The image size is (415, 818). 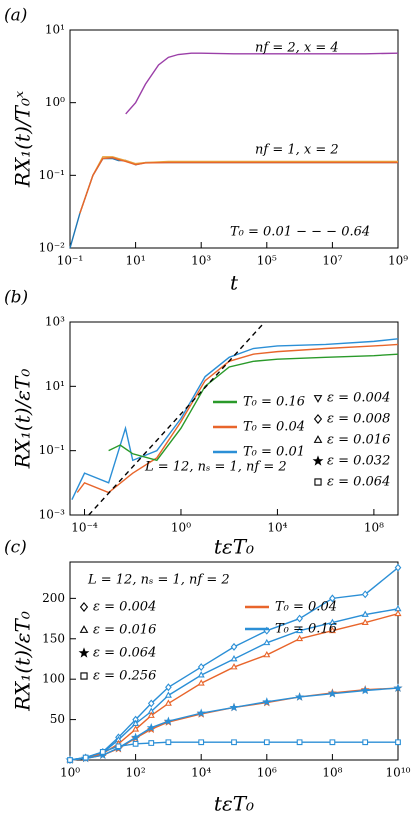 I want to click on y-axis-label: RX₁(t)/T₀ˣ, so click(x=23, y=139).